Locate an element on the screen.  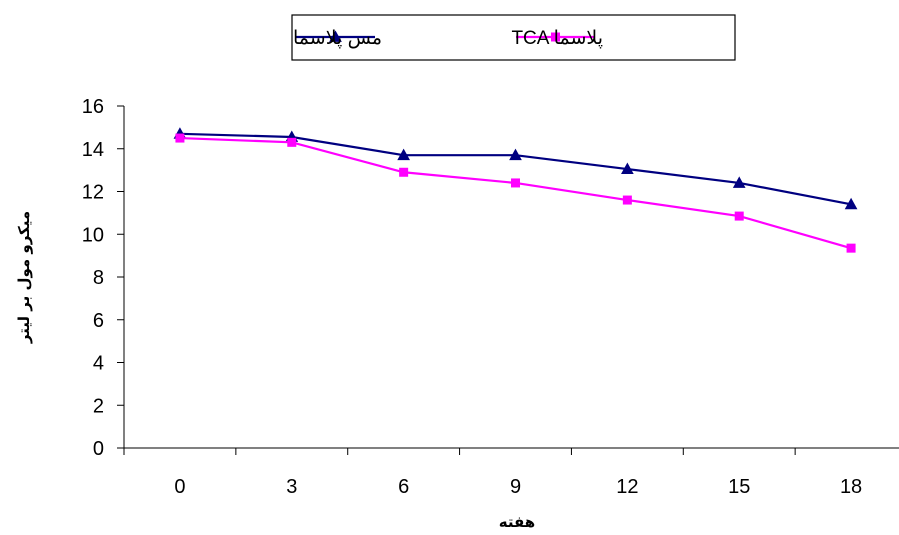
x-tick-label: 9 is located at coordinates (515, 487).